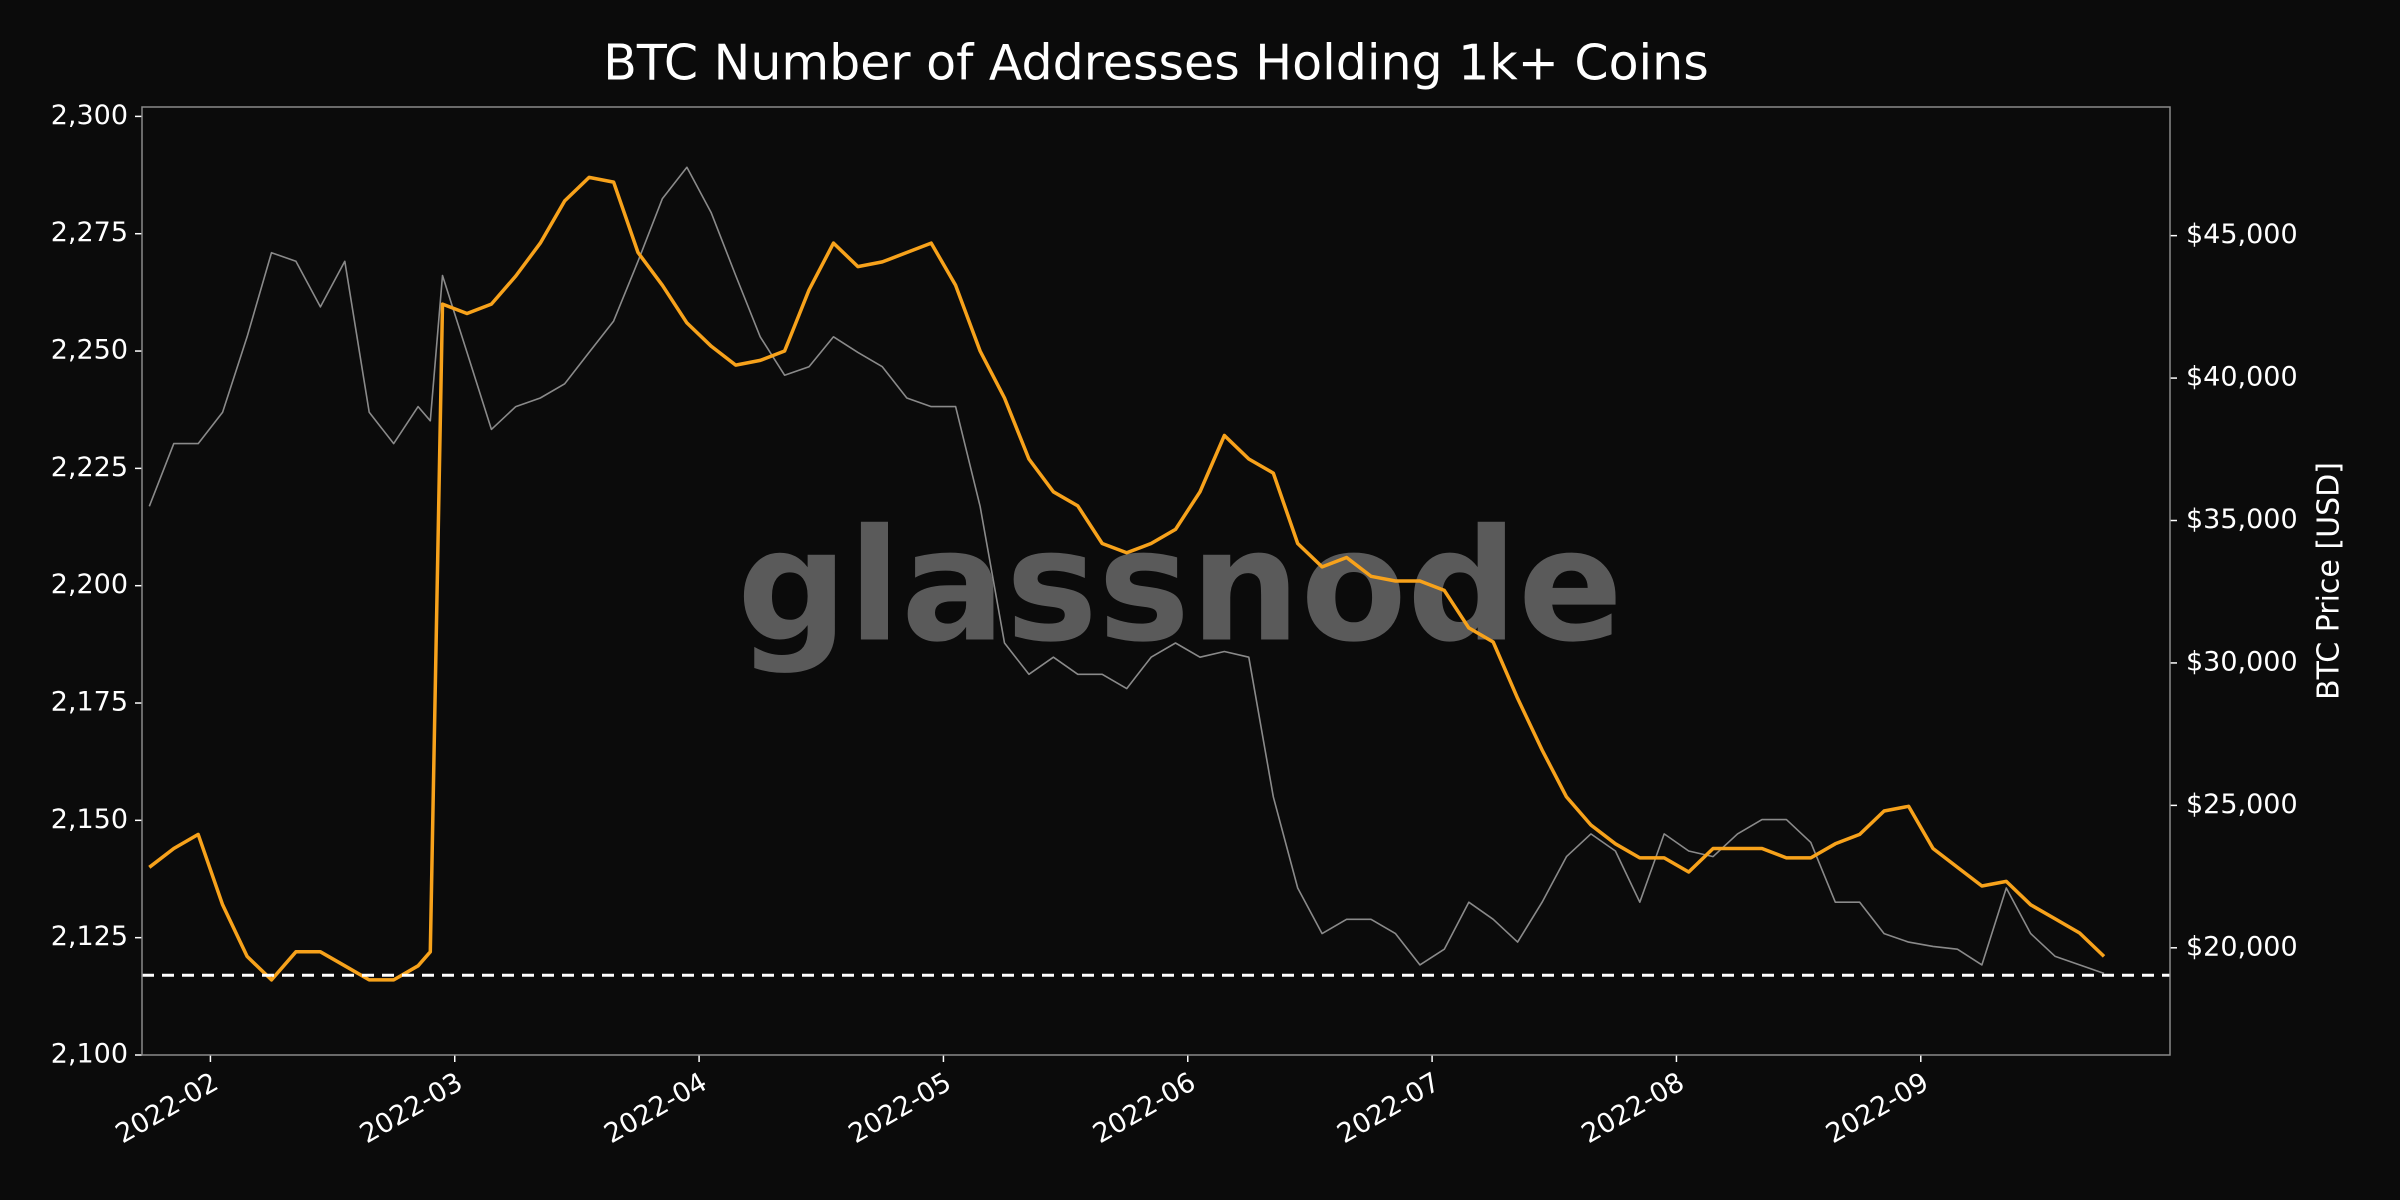  I want to click on y-tick-label: 2,100, so click(89, 1054).